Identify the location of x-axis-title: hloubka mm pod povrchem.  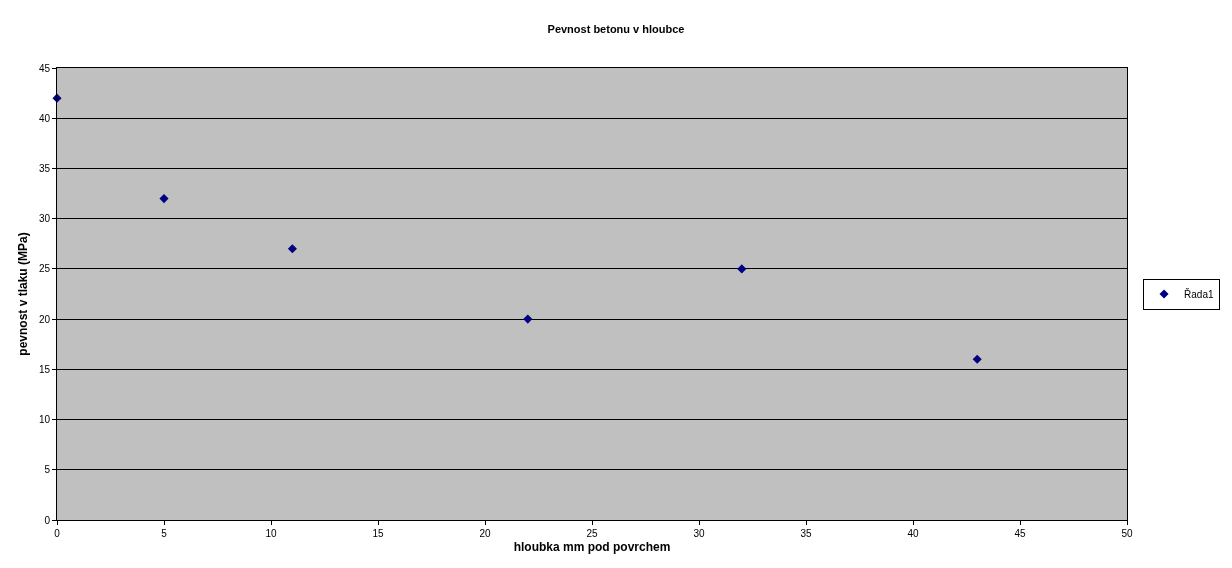
(592, 546).